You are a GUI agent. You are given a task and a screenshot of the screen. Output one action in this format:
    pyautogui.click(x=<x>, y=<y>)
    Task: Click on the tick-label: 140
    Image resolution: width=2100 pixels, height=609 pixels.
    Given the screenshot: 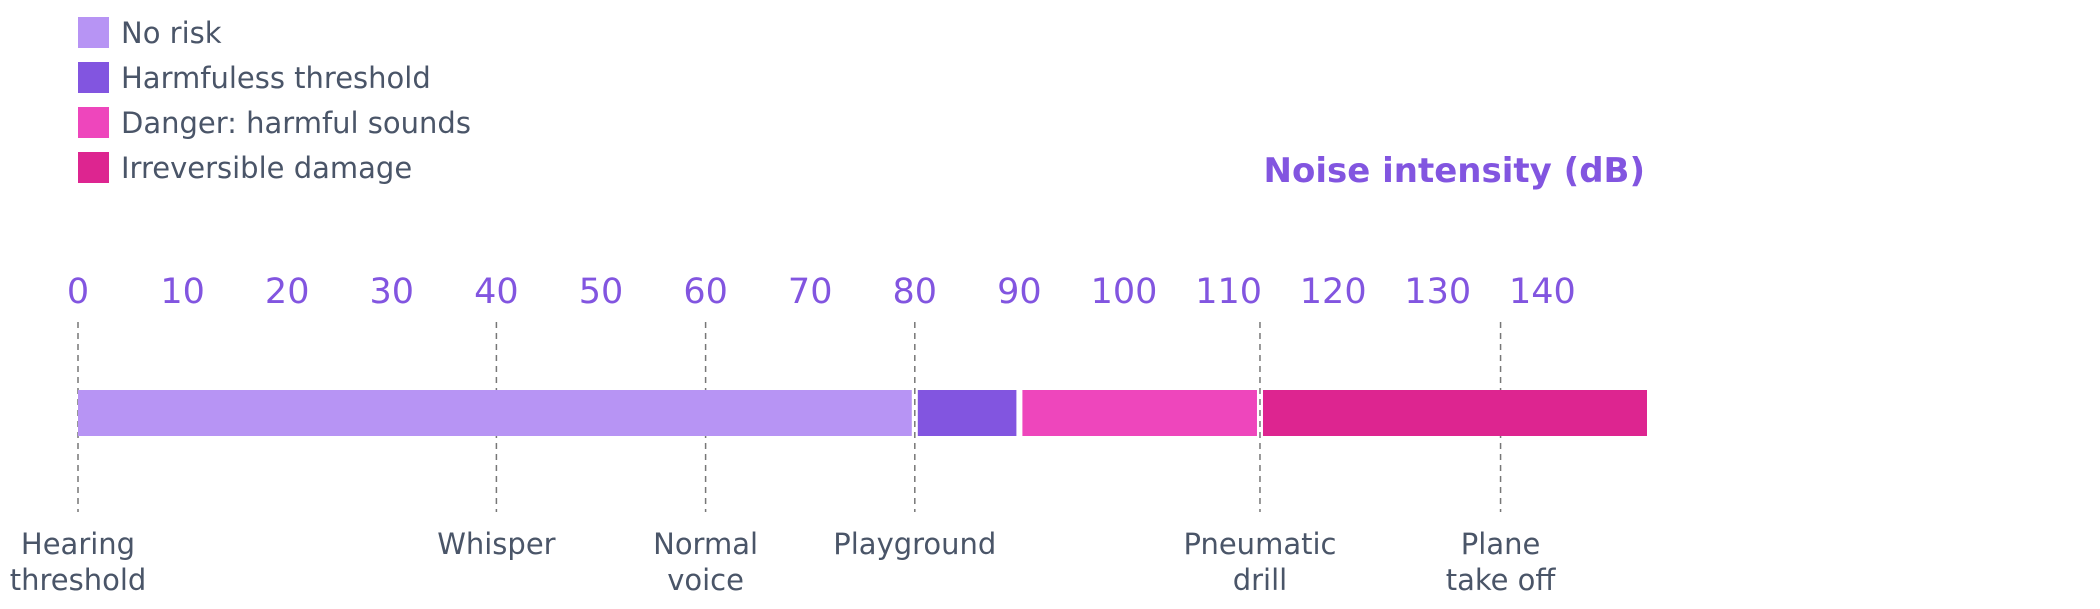 What is the action you would take?
    pyautogui.click(x=1542, y=292)
    